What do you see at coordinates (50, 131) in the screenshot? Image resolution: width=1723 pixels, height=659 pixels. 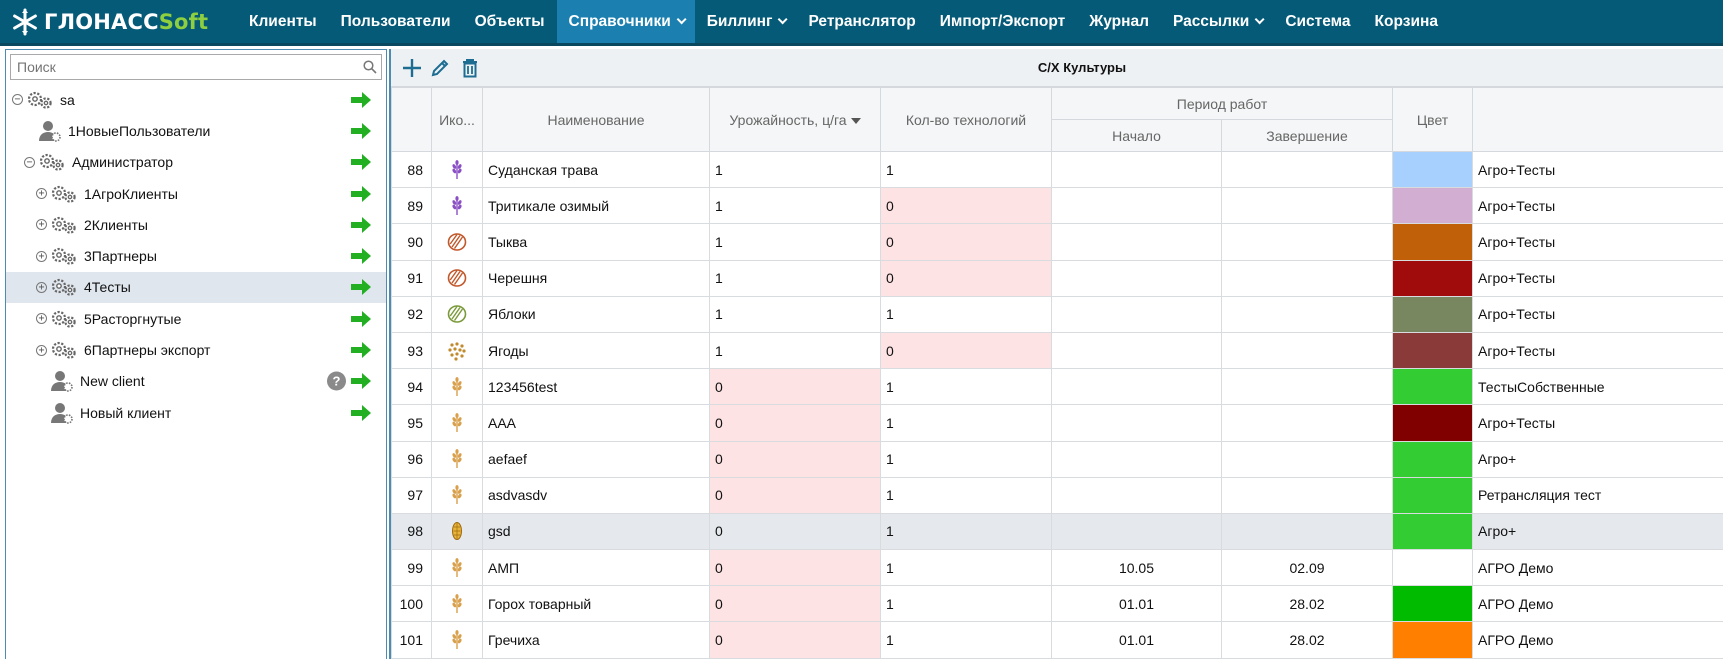 I see `user-gear-icon` at bounding box center [50, 131].